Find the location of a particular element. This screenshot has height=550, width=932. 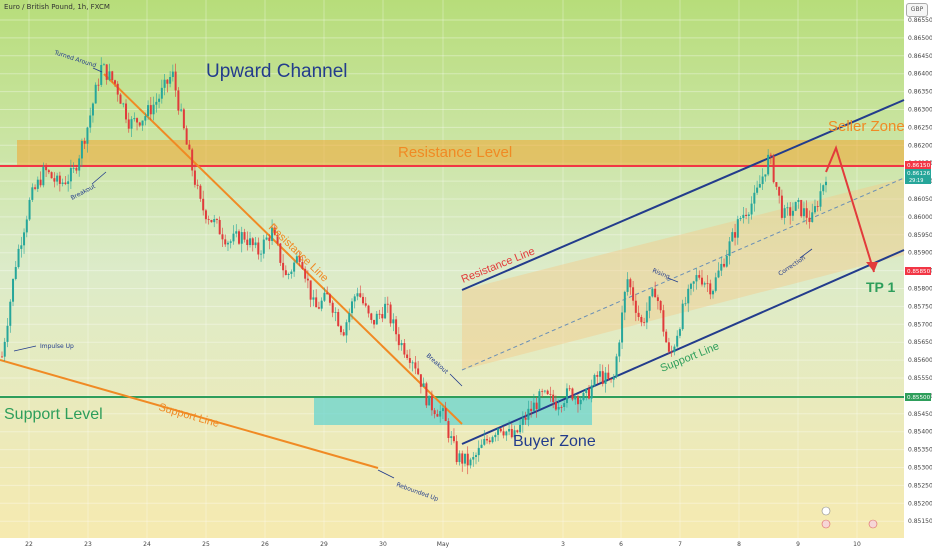

y-tick-label: 0.86350 is located at coordinates (920, 92).